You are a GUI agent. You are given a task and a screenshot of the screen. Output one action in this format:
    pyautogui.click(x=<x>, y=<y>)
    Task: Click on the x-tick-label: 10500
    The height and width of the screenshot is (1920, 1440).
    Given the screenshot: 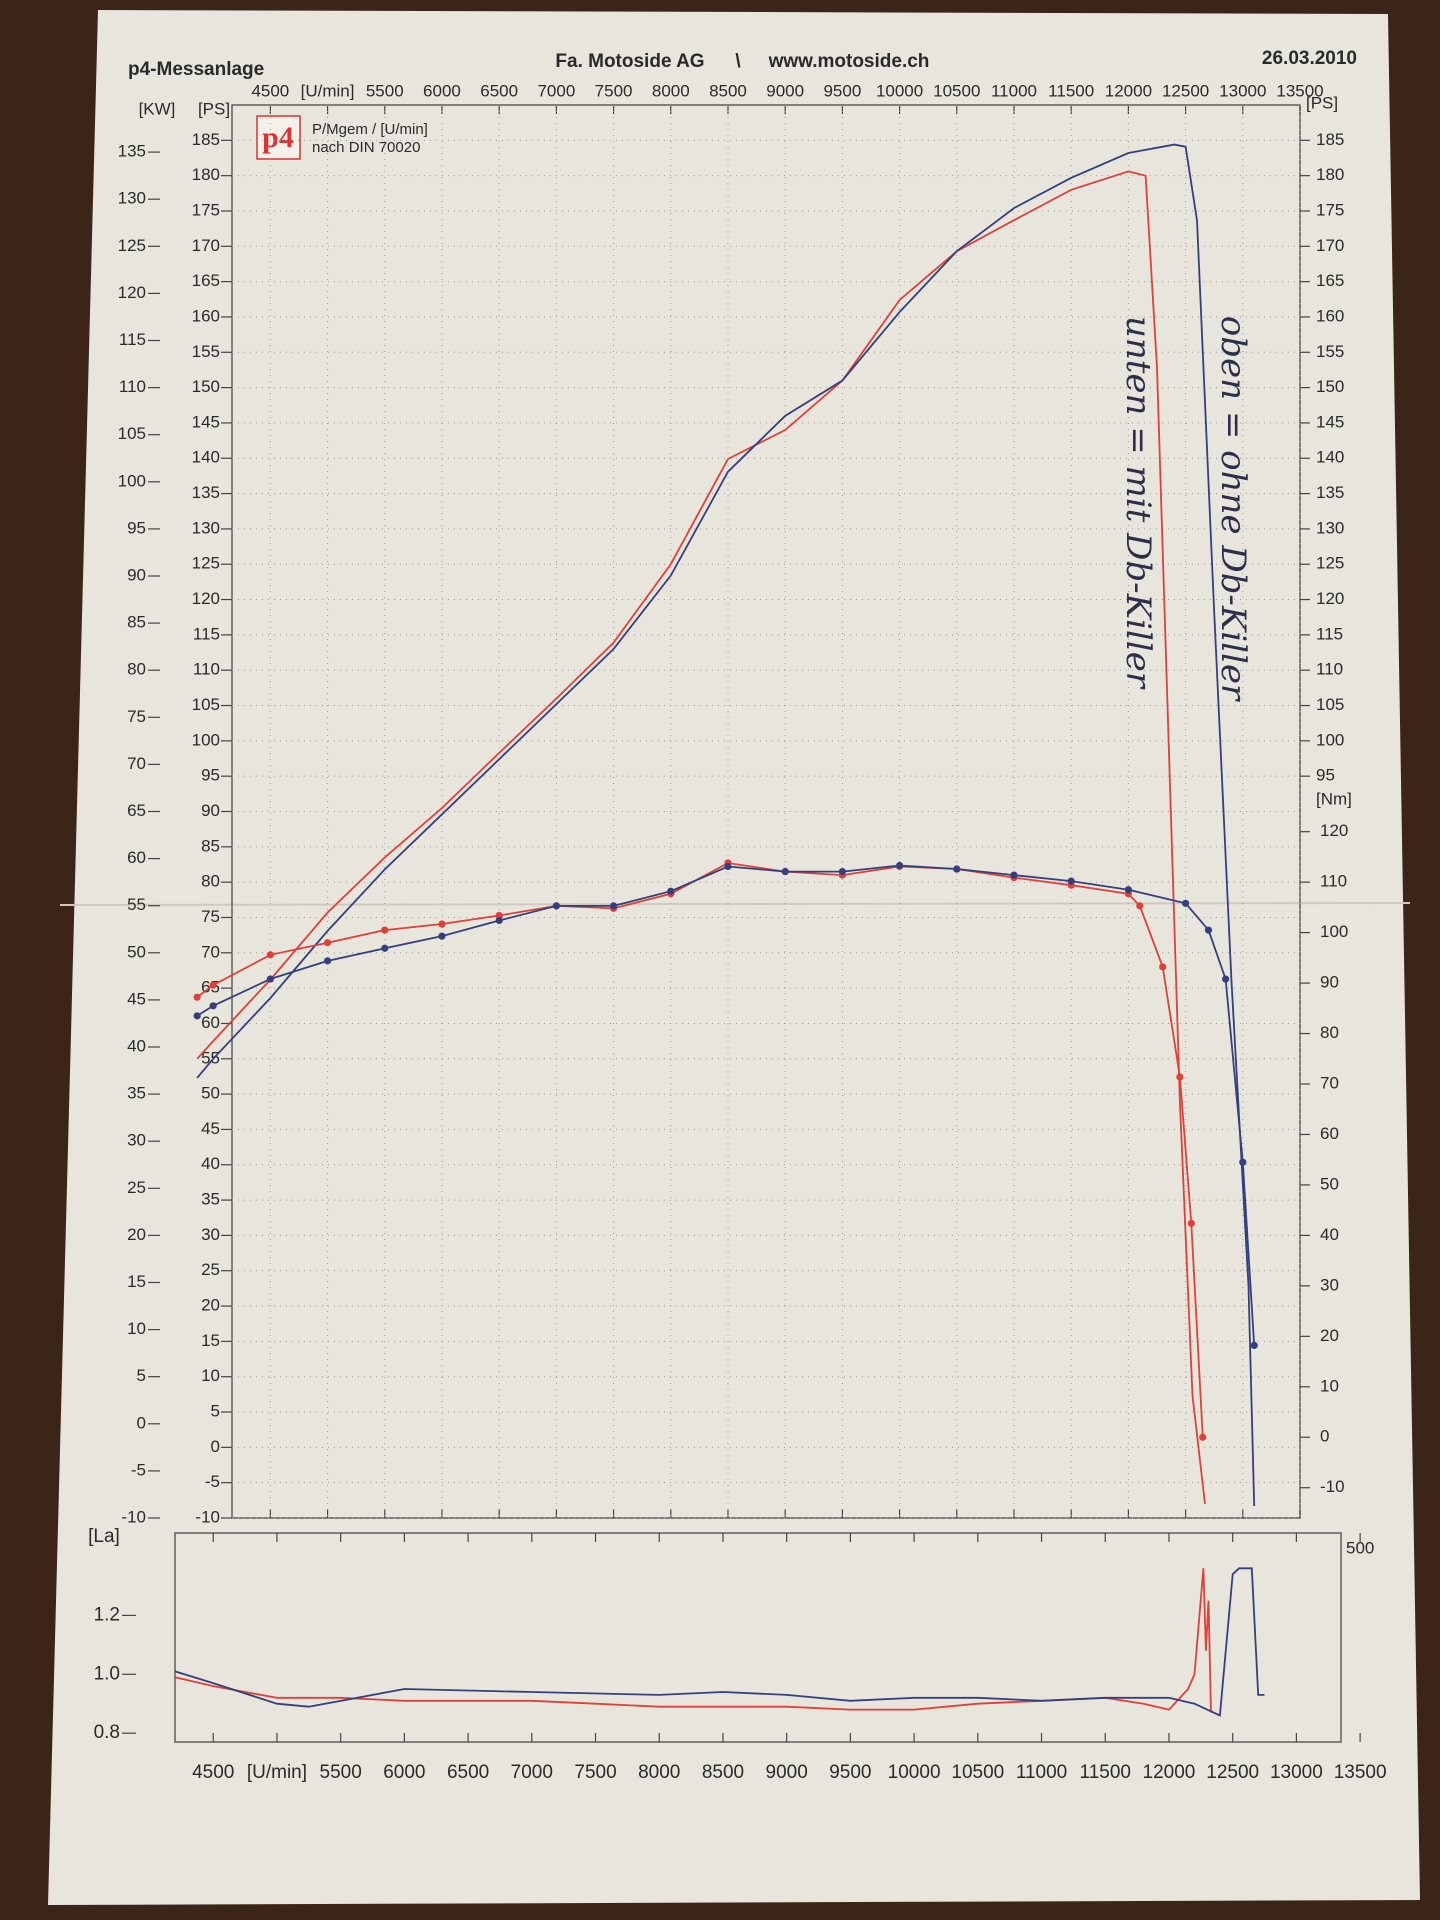 What is the action you would take?
    pyautogui.click(x=956, y=90)
    